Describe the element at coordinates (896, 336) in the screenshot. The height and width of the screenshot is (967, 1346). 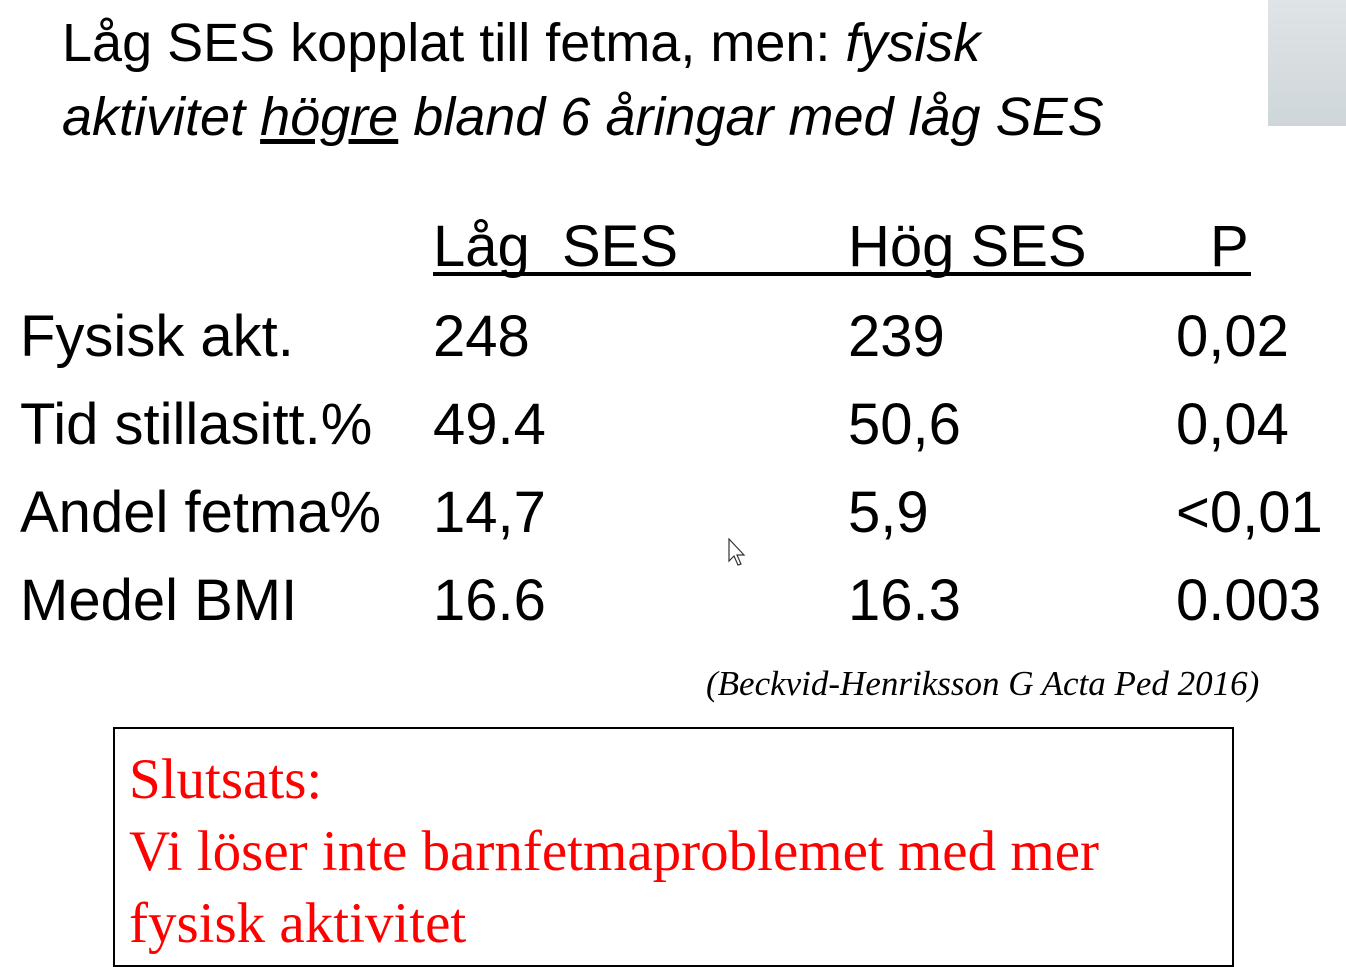
I see `row-high-value: 239` at that location.